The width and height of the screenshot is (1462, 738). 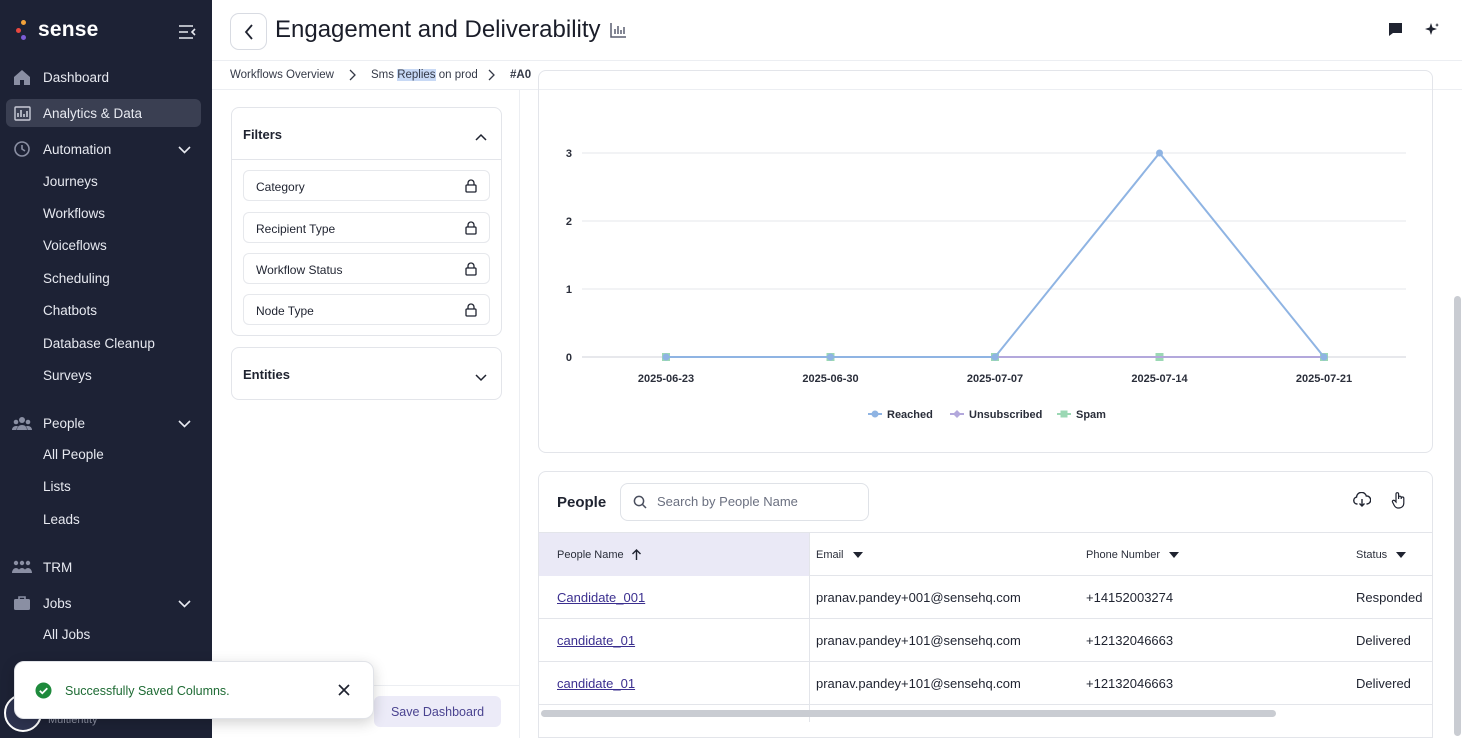 I want to click on filters-title: Filters, so click(x=263, y=134).